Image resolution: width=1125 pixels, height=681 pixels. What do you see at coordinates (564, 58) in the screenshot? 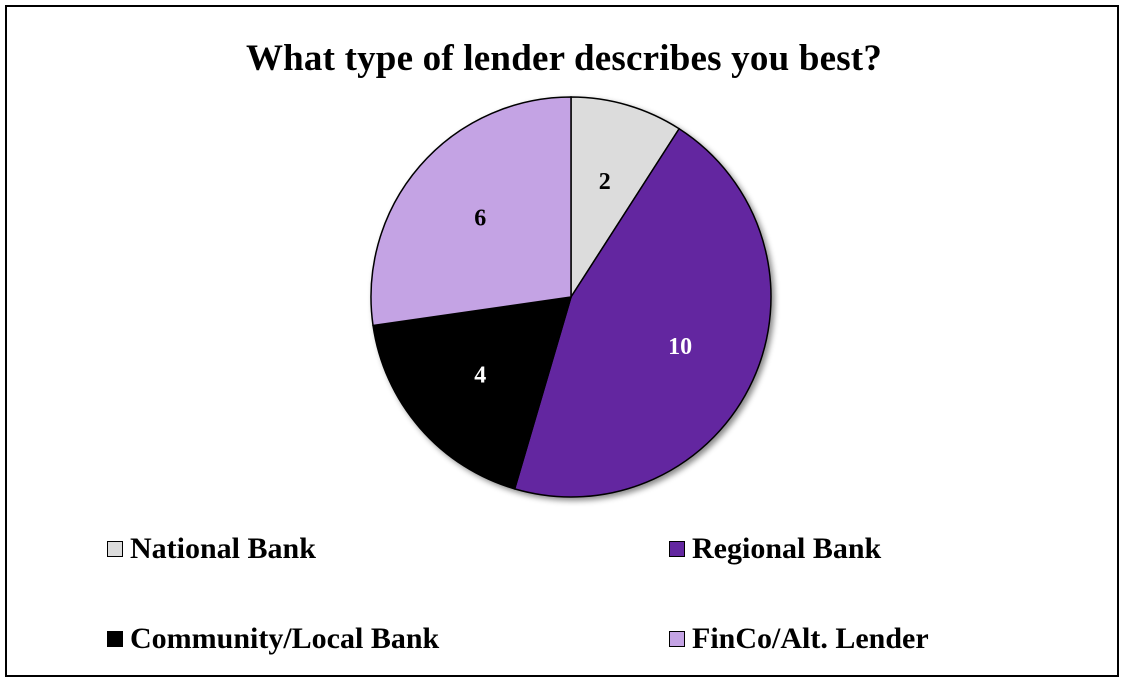
I see `chart-title: What type of lender describes you best?` at bounding box center [564, 58].